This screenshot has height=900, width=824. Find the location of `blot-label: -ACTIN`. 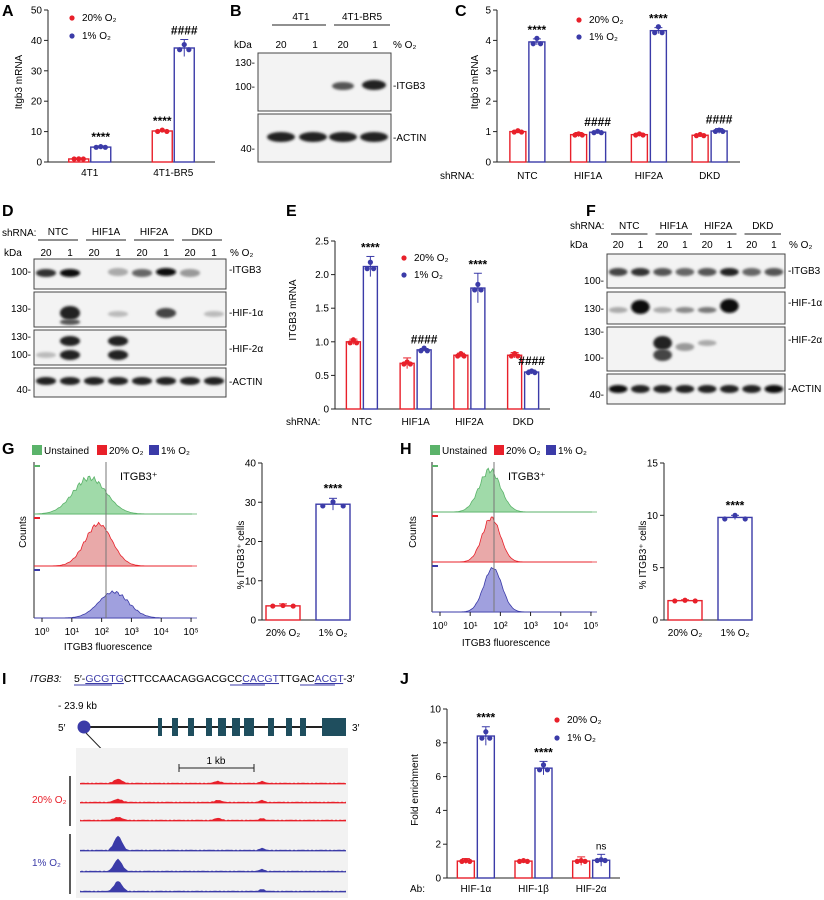

blot-label: -ACTIN is located at coordinates (804, 389).